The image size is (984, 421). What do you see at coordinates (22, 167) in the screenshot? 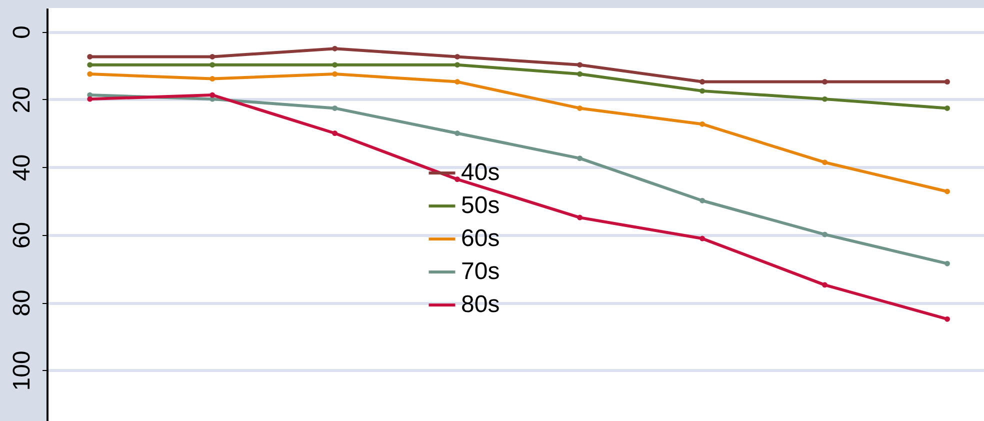
I see `y-tick-label: 40` at bounding box center [22, 167].